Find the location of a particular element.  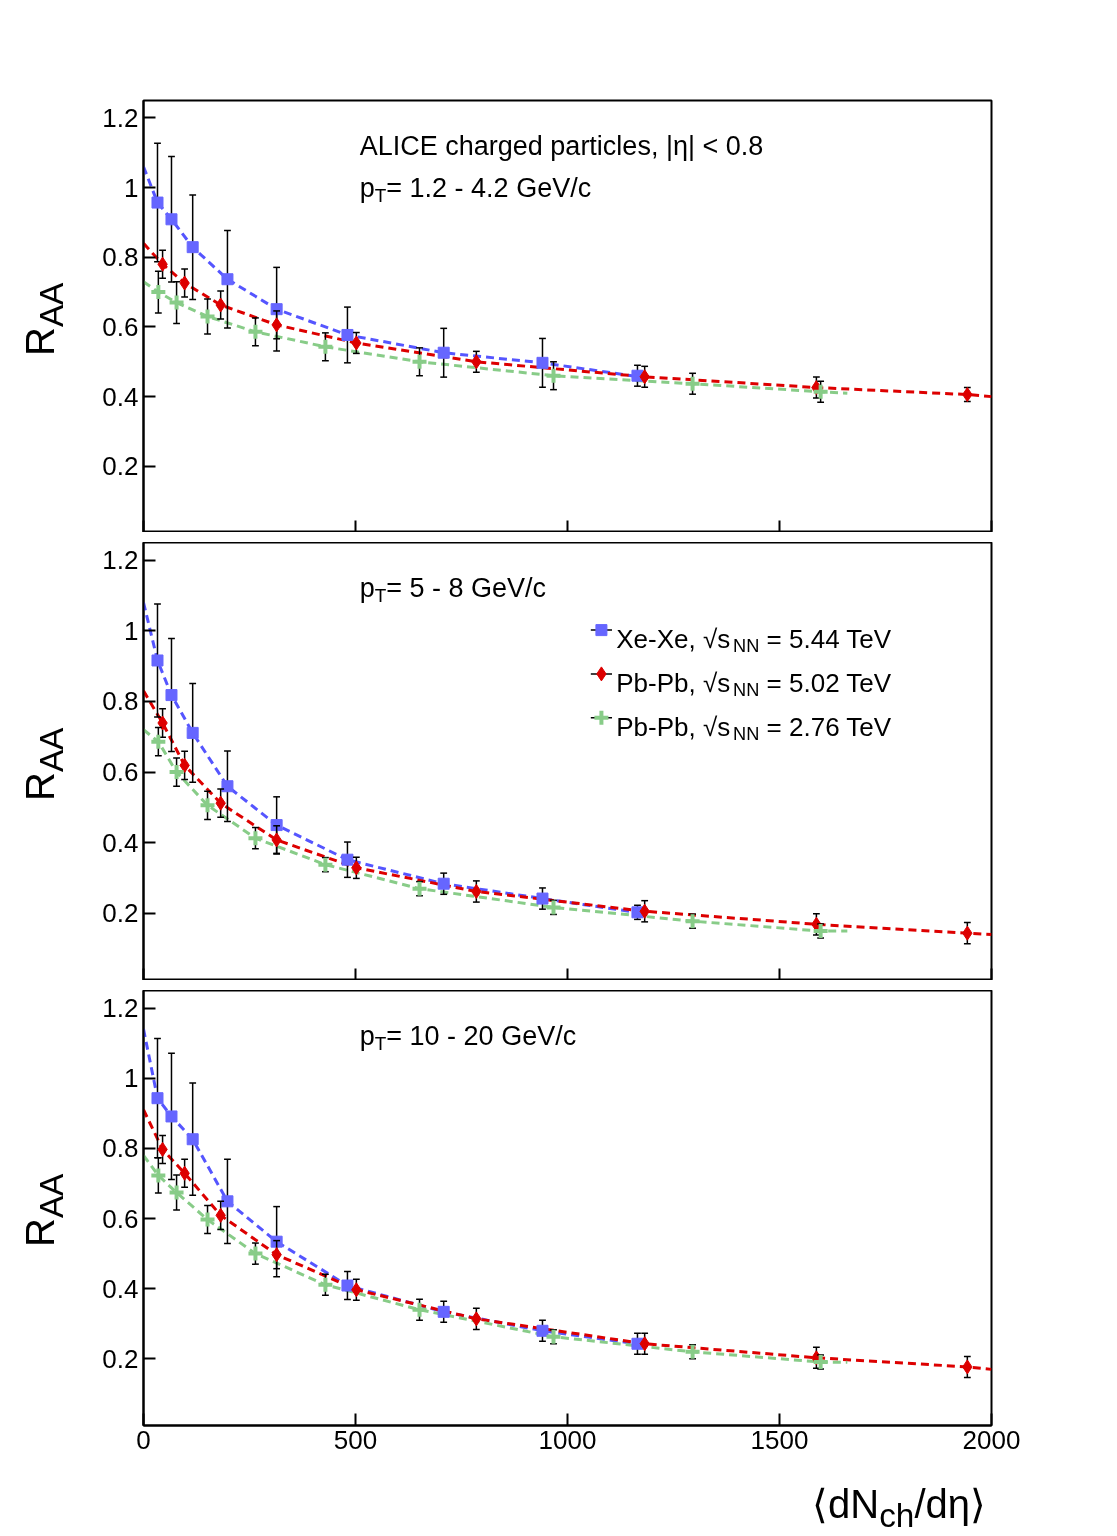

x-axis-title: ⟨dN$_{ch}$/dη⟩ is located at coordinates (898, 1508).